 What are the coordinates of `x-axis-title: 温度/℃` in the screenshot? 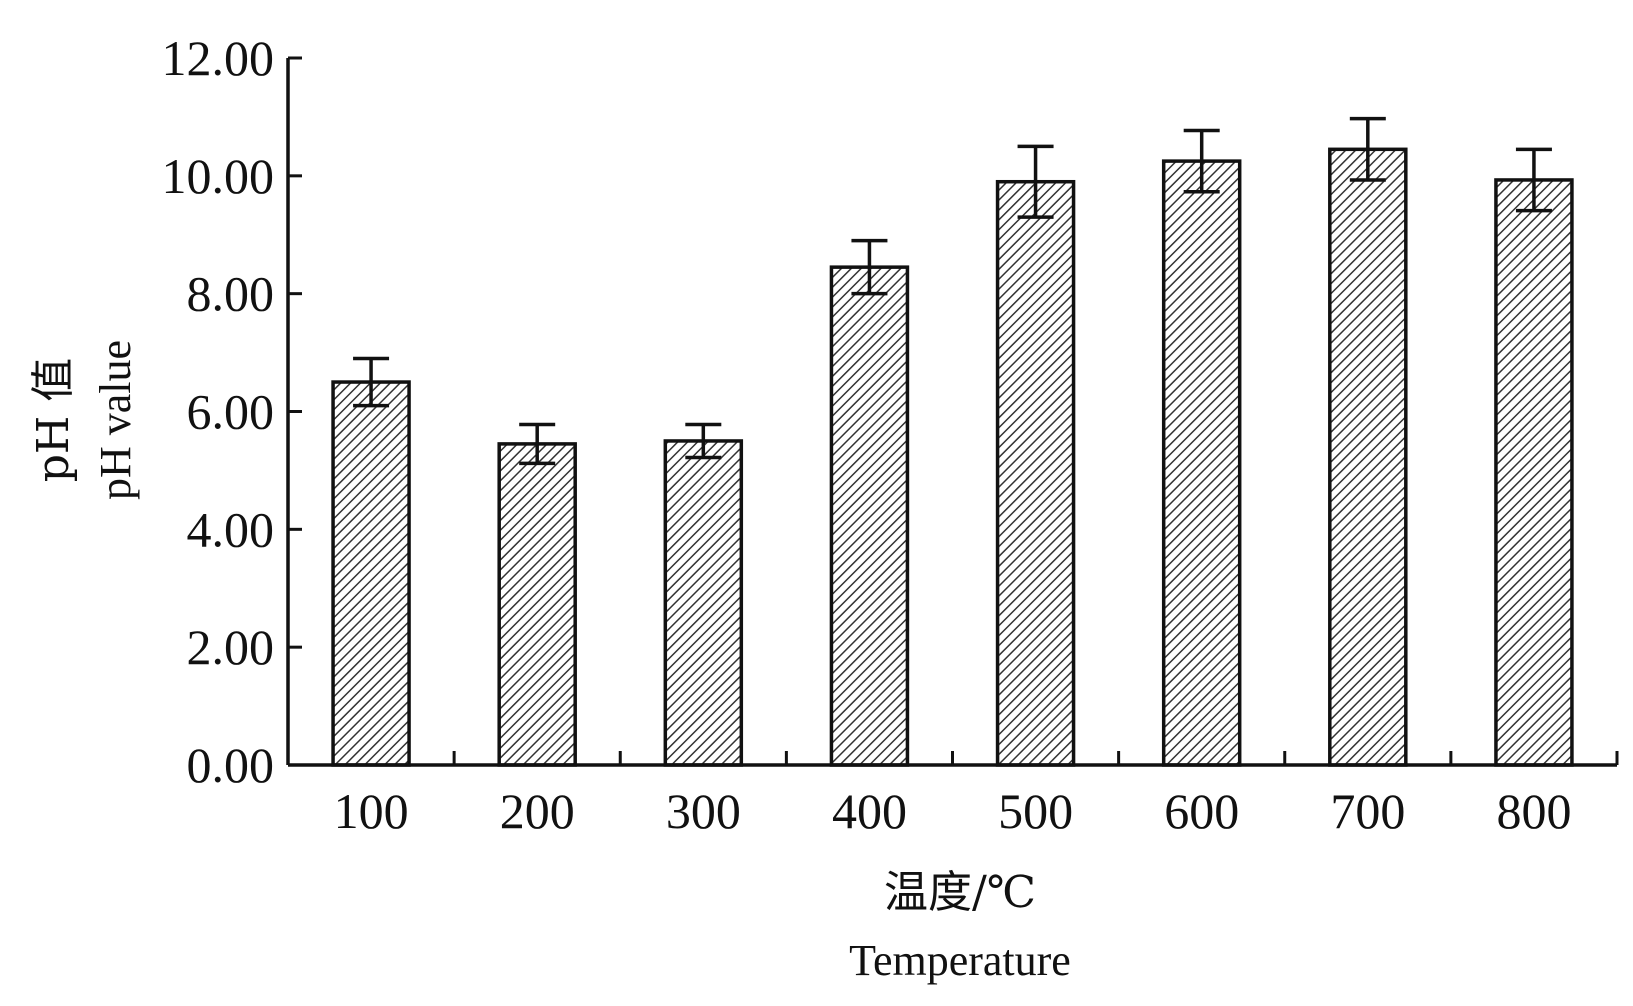 It's located at (960, 892).